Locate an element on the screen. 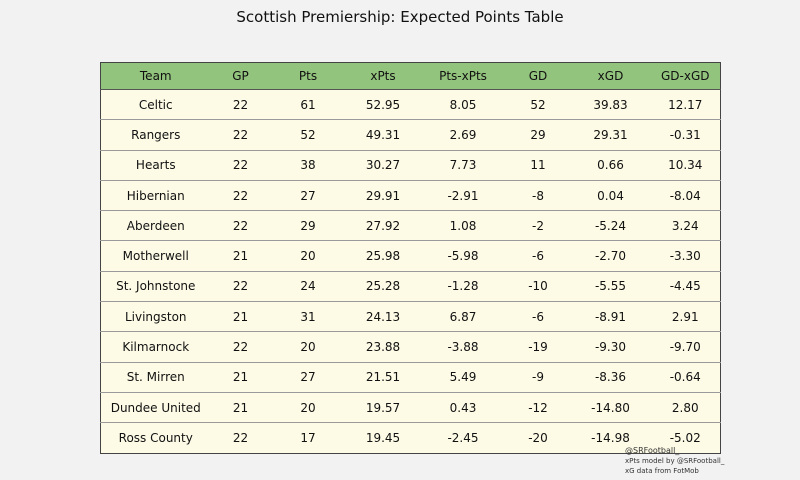 Image resolution: width=800 pixels, height=480 pixels. table-cell: 6.87 is located at coordinates (463, 317).